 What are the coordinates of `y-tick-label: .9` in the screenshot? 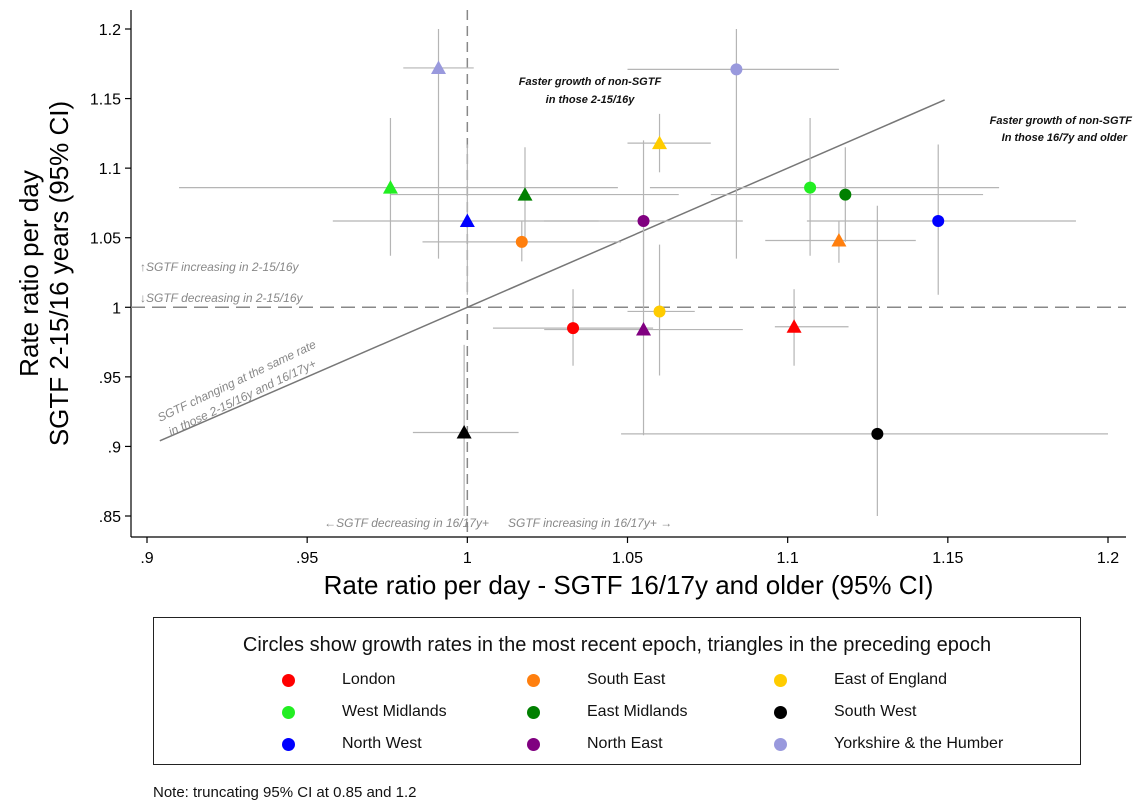 It's located at (114, 447).